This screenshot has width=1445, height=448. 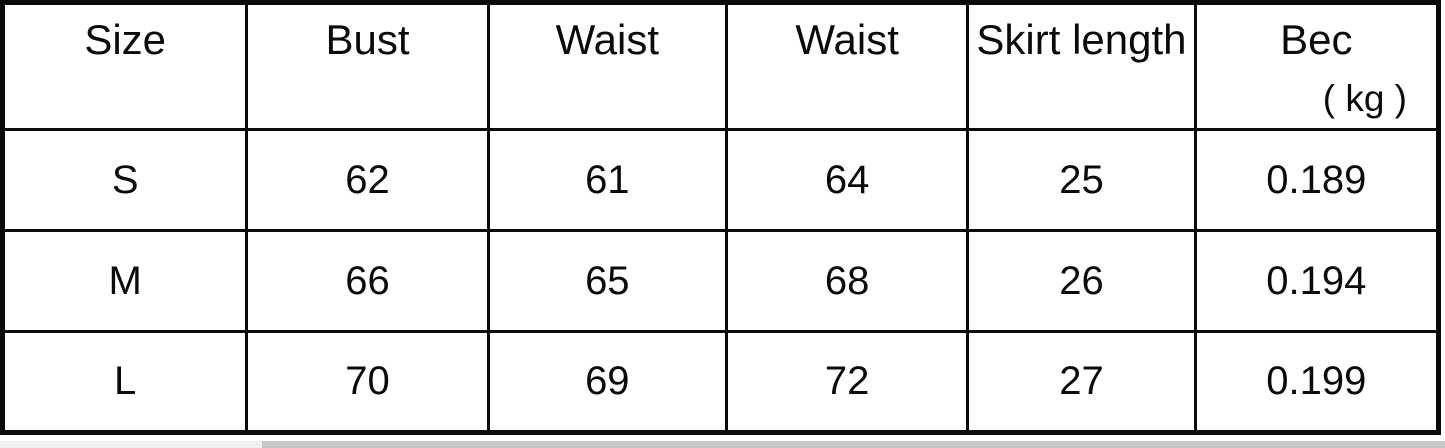 I want to click on cell-bust: 66, so click(x=367, y=281).